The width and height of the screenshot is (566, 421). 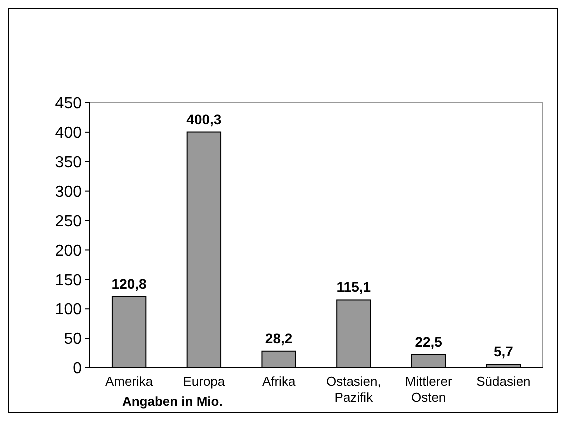 I want to click on y-tick-label: 150, so click(x=68, y=281).